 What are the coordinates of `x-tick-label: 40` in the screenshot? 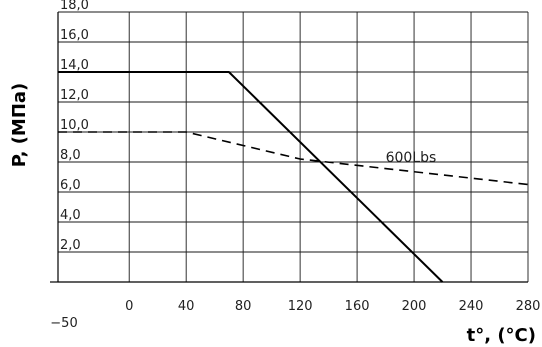 It's located at (186, 306).